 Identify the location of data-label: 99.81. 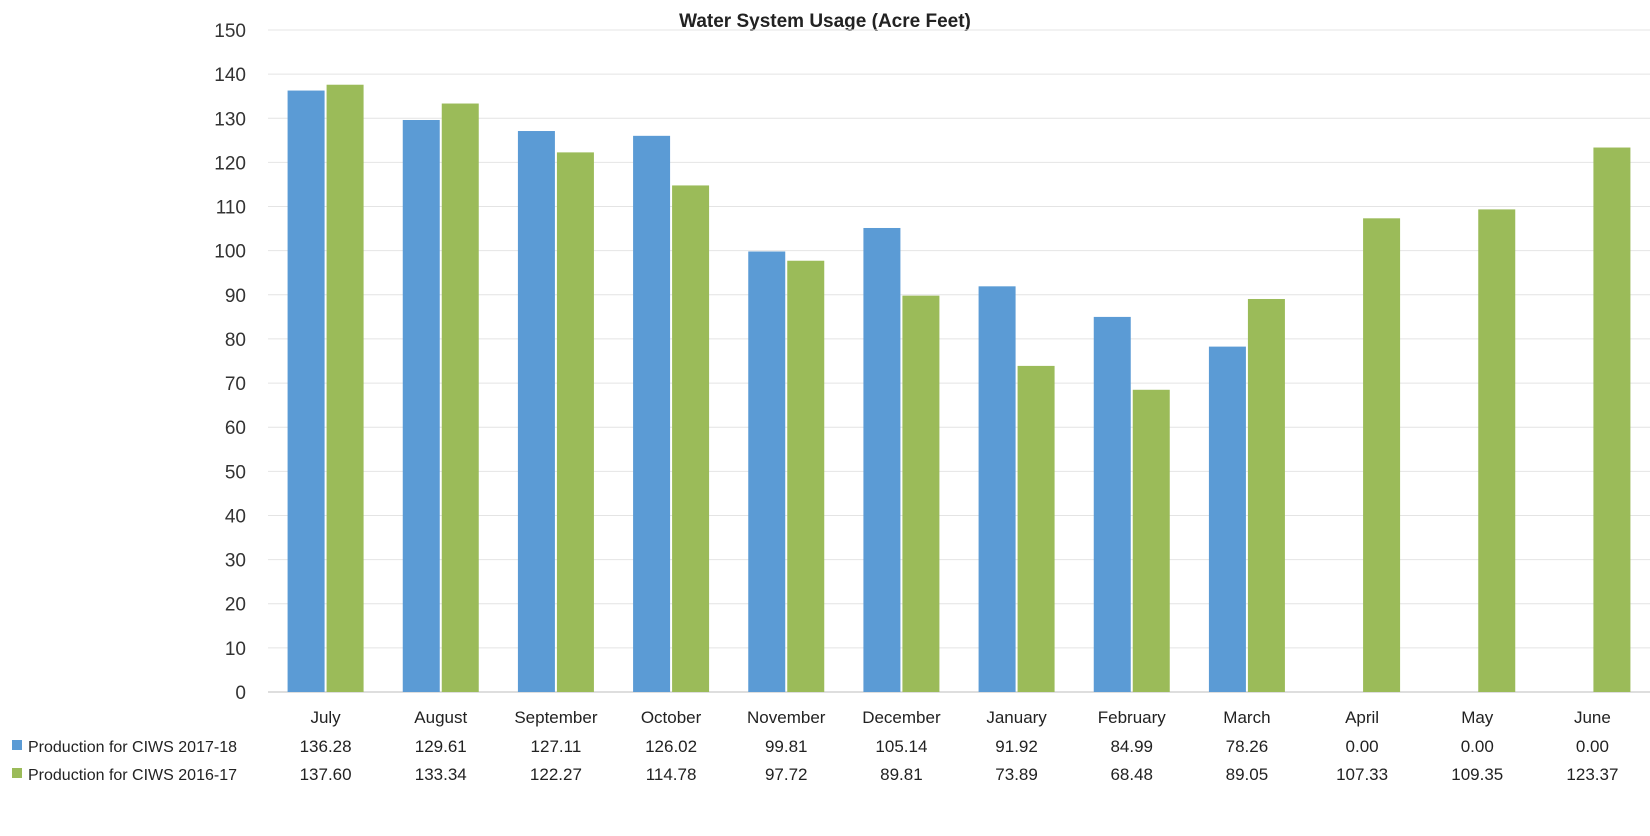
(786, 746).